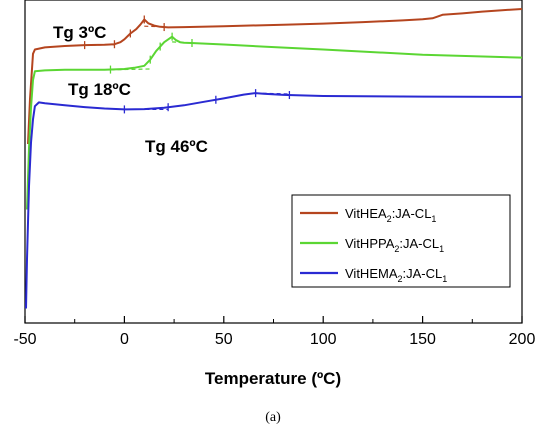 Image resolution: width=550 pixels, height=431 pixels. Describe the element at coordinates (79, 32) in the screenshot. I see `tg-label-hea: Tg 3ºC` at that location.